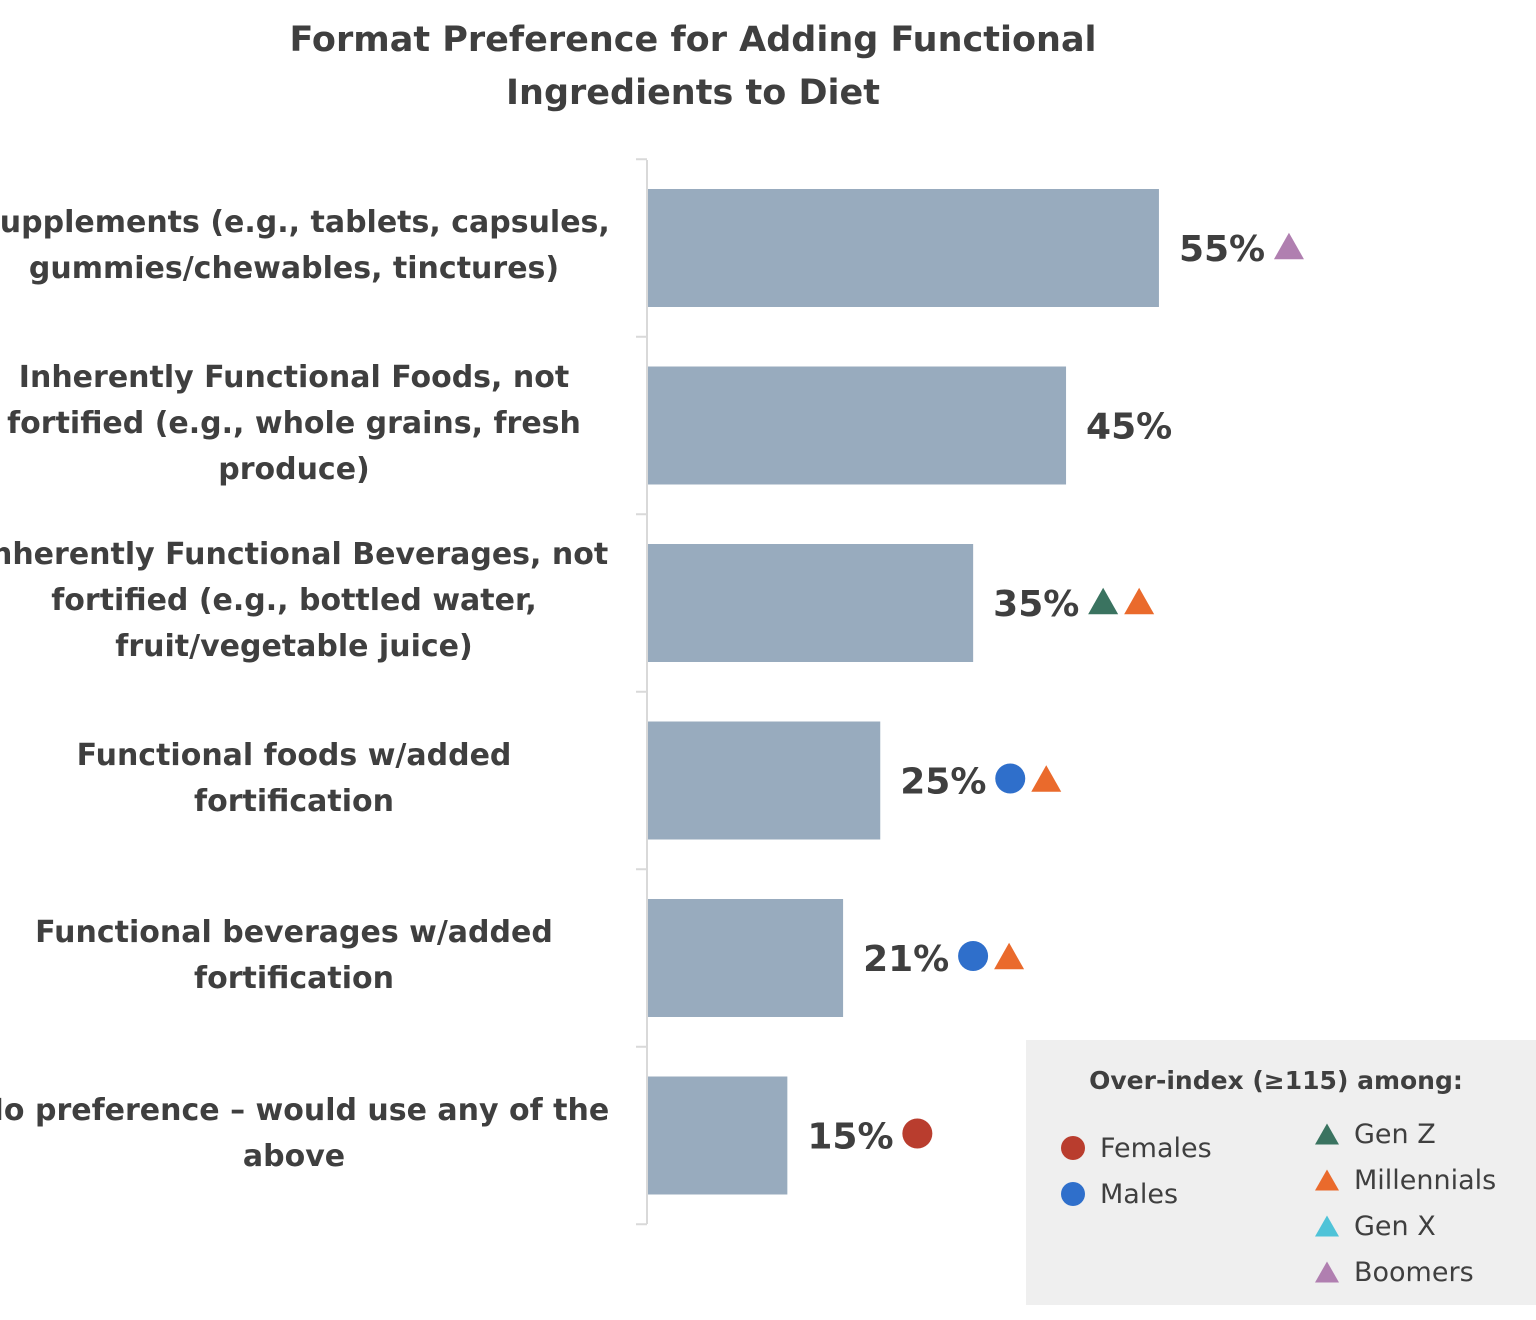  What do you see at coordinates (1414, 1272) in the screenshot?
I see `legend-item-label: Boomers` at bounding box center [1414, 1272].